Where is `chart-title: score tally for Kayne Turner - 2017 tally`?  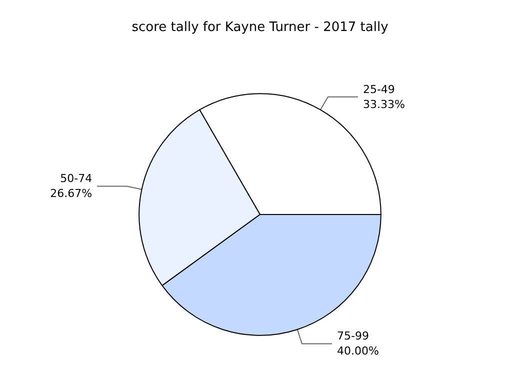 chart-title: score tally for Kayne Turner - 2017 tally is located at coordinates (260, 27).